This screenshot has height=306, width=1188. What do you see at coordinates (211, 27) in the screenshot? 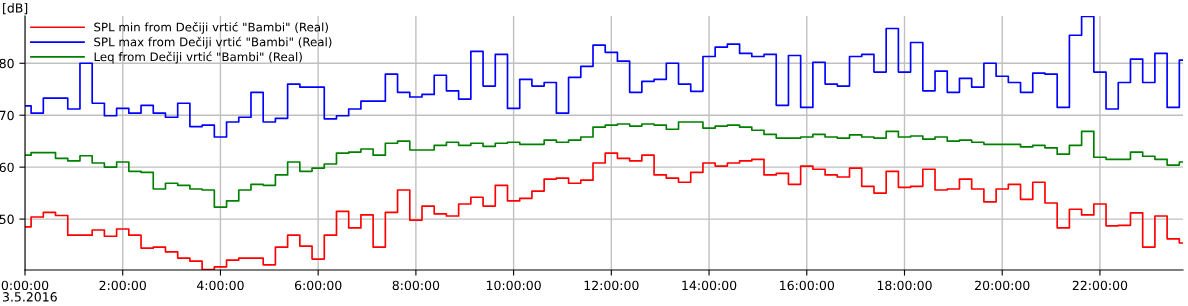
I see `legend-label: SPL min from Dečiji vrtić "Bambi" (Real)` at bounding box center [211, 27].